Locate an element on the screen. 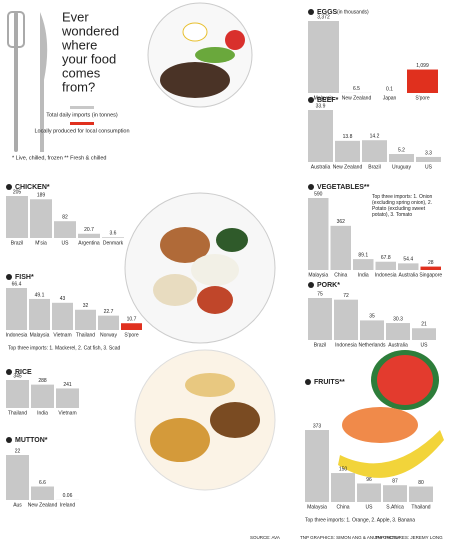 The width and height of the screenshot is (449, 546). title-line: from? is located at coordinates (78, 86).